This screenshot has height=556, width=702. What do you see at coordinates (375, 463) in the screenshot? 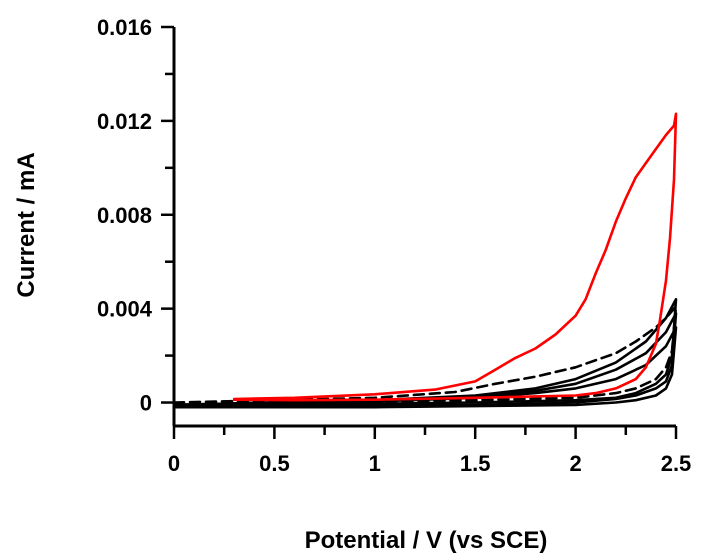
I see `x-tick-label: 1` at bounding box center [375, 463].